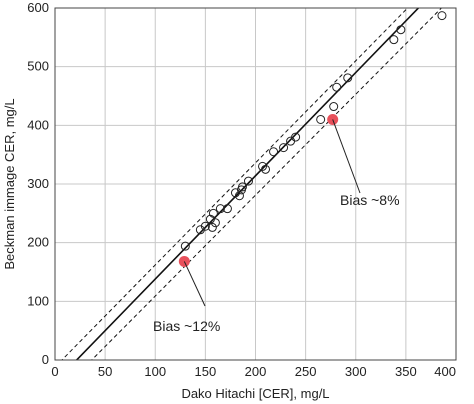 The height and width of the screenshot is (404, 474). Describe the element at coordinates (406, 371) in the screenshot. I see `x-tick-label: 350` at that location.